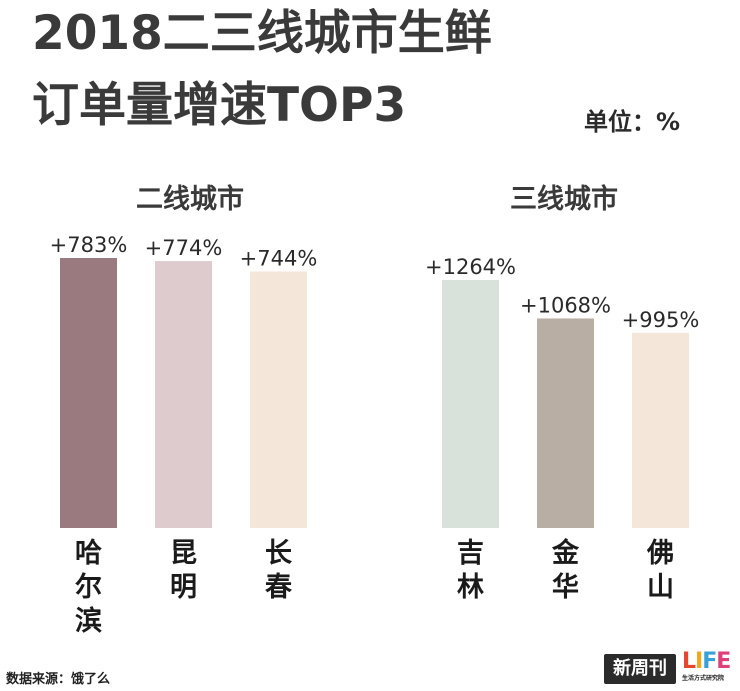 This screenshot has height=691, width=740. What do you see at coordinates (470, 404) in the screenshot?
I see `bar-吉林` at bounding box center [470, 404].